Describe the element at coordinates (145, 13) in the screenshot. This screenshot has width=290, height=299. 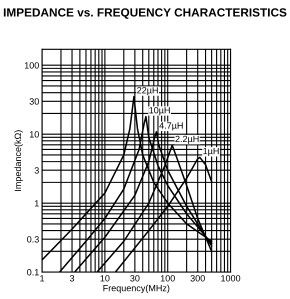
I see `chart-title: IMPEDANCE vs. FREQUENCY CHARACTERISTICS` at that location.